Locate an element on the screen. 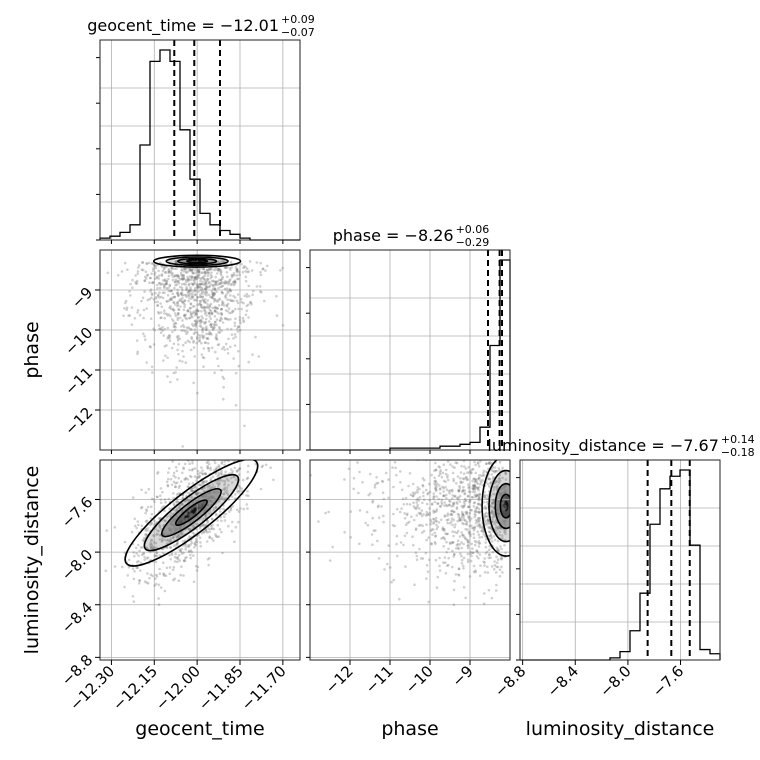  x-tick-label-luminosity_distance: −8.8 is located at coordinates (510, 681).